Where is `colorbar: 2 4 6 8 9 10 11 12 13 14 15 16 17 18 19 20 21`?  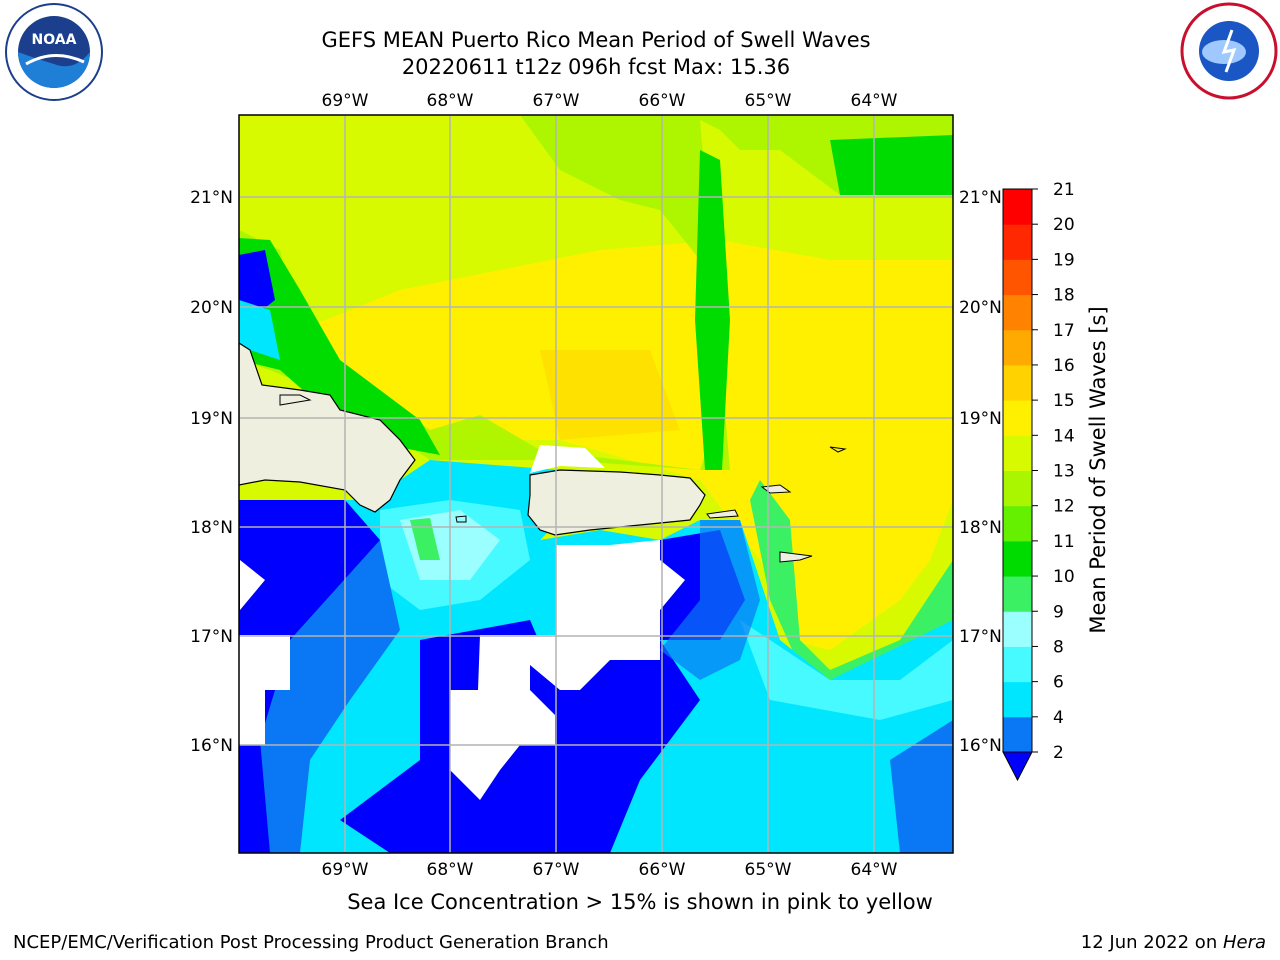 colorbar: 2 4 6 8 9 10 11 12 13 14 15 16 17 18 19 20 21 is located at coordinates (1038, 481).